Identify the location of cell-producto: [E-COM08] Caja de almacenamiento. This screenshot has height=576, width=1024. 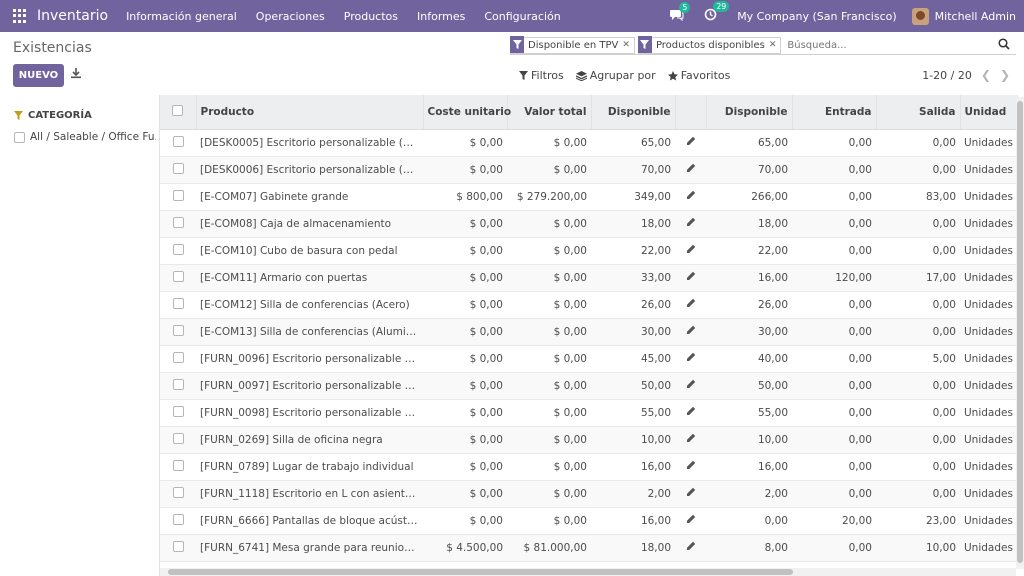
(309, 224).